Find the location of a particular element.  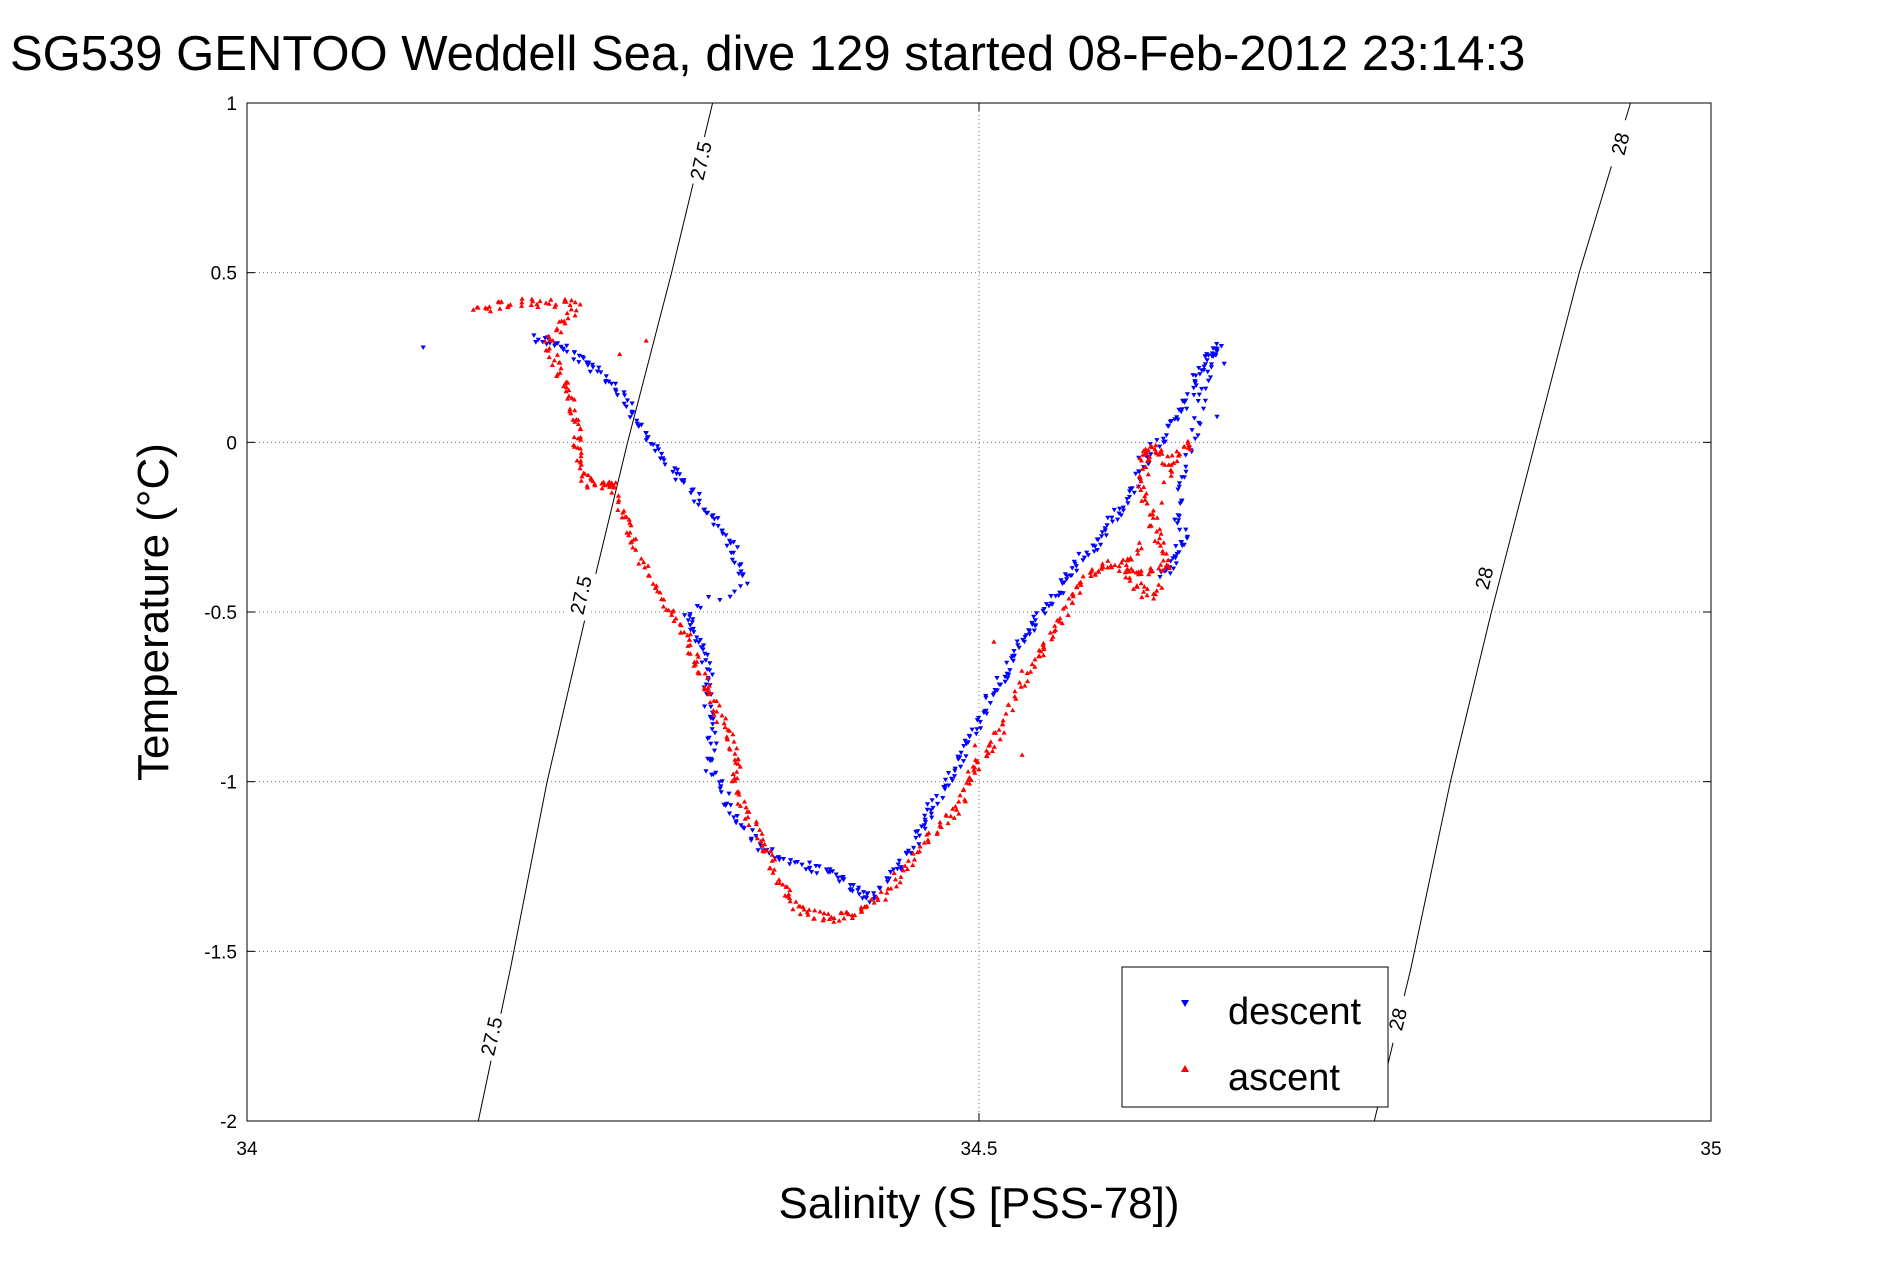

contour-label-bg is located at coordinates (580, 595).